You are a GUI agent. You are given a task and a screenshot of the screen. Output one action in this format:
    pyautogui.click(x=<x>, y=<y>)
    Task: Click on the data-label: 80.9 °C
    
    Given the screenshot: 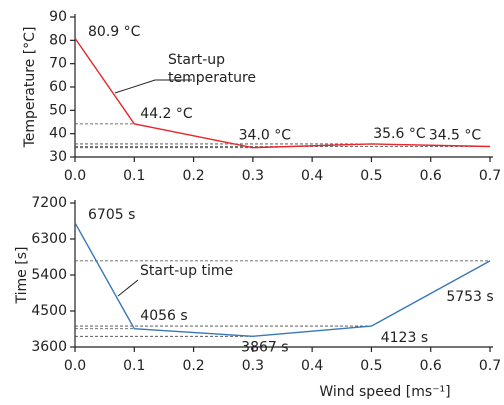 What is the action you would take?
    pyautogui.click(x=114, y=32)
    